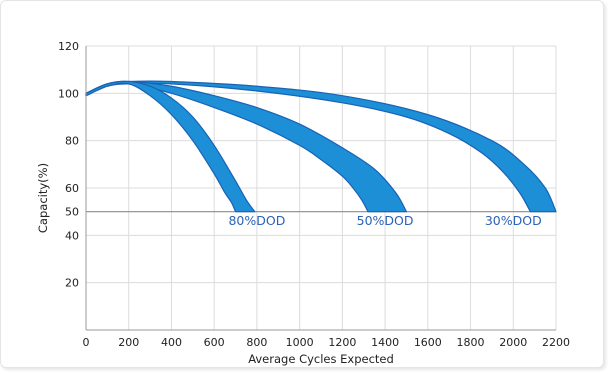 The width and height of the screenshot is (611, 374). Describe the element at coordinates (68, 46) in the screenshot. I see `y-tick-label: 120` at that location.